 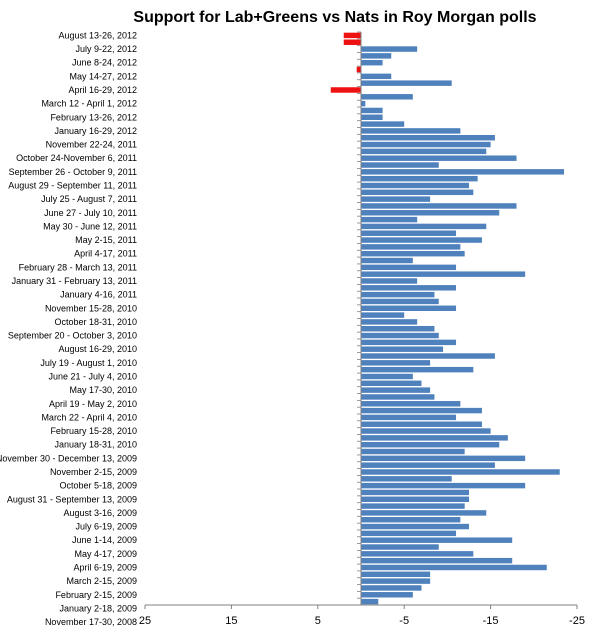 I want to click on x-tick-label: -15, so click(x=491, y=621).